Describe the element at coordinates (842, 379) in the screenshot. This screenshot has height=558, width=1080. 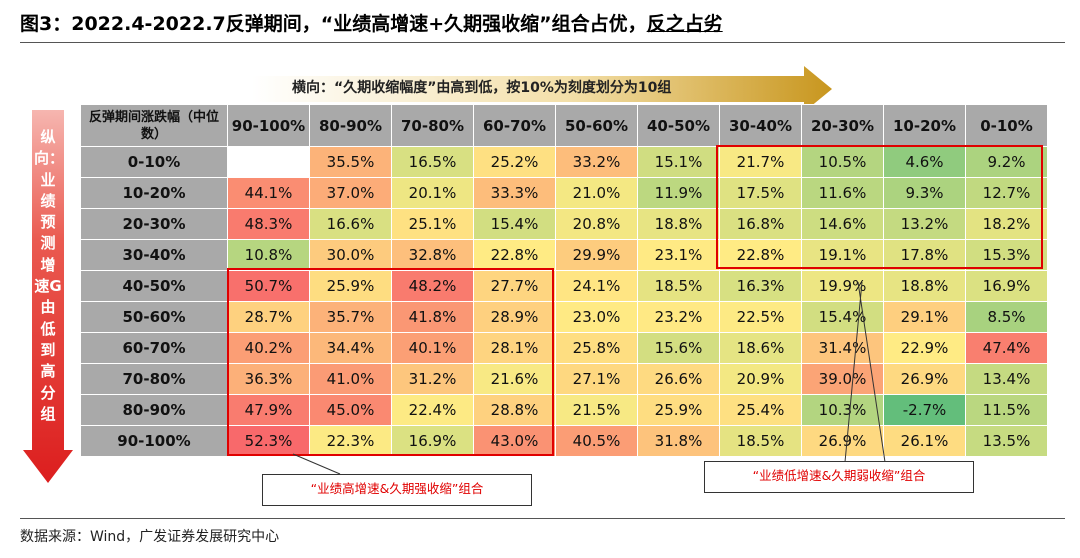
I see `heatmap-cell: 39.0%` at that location.